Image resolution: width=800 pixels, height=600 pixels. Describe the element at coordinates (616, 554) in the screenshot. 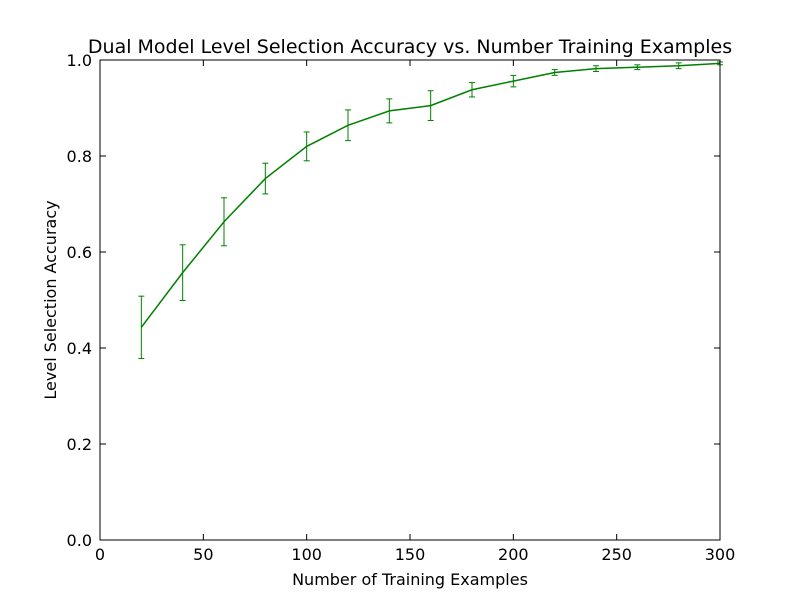

I see `x-tick-label: 250` at that location.